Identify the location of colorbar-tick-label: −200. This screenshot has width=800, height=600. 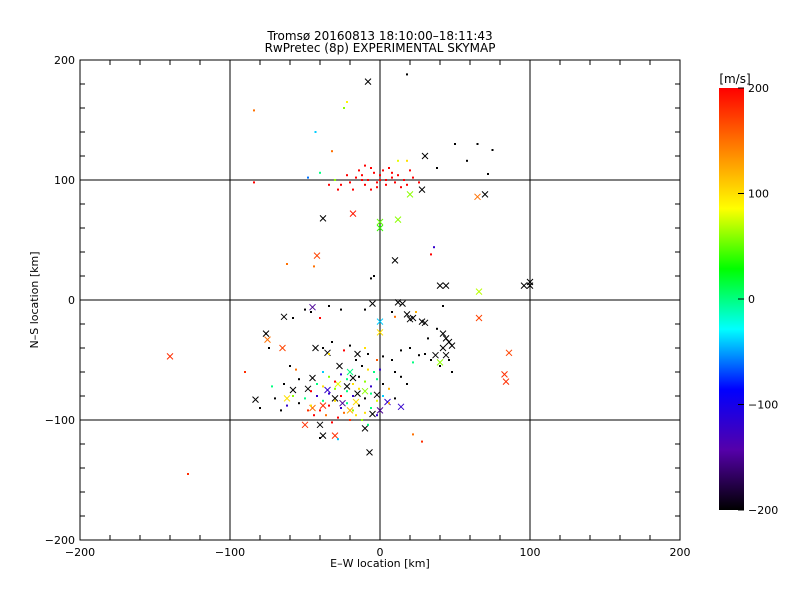
(763, 510).